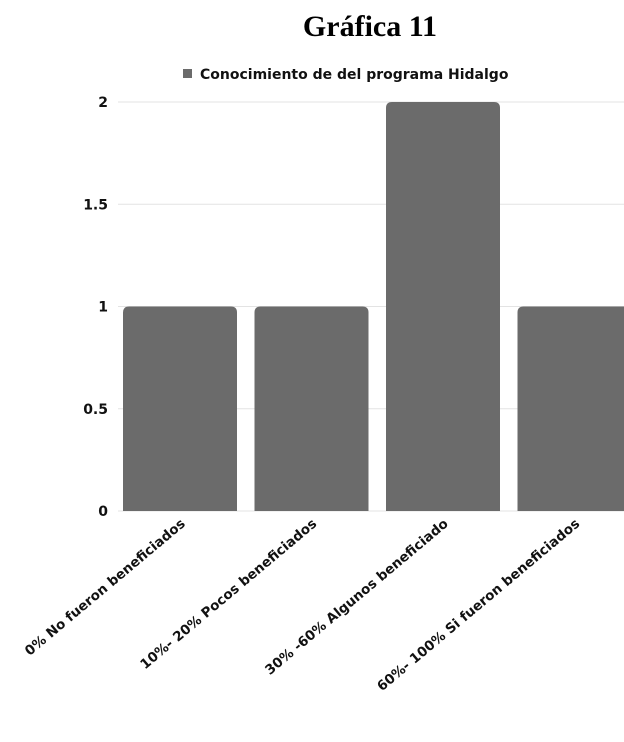  Describe the element at coordinates (103, 512) in the screenshot. I see `y-tick-label: 0` at that location.